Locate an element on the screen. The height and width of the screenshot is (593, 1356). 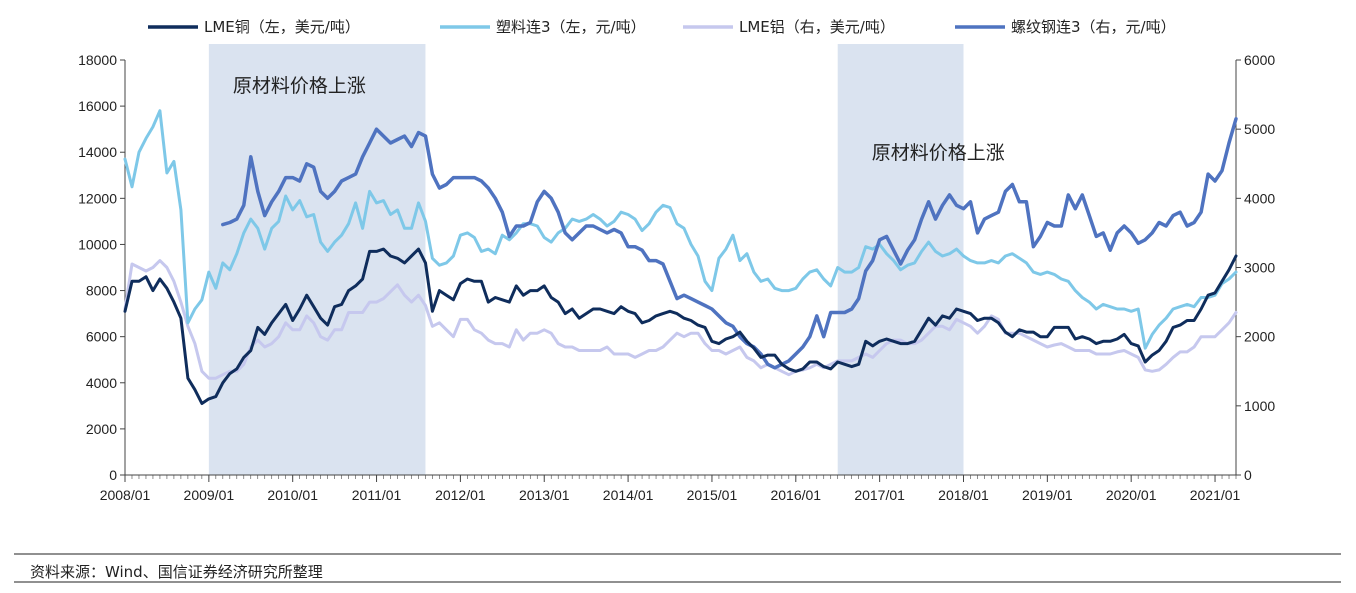
y-right-tick-label: 6000 is located at coordinates (1259, 60).